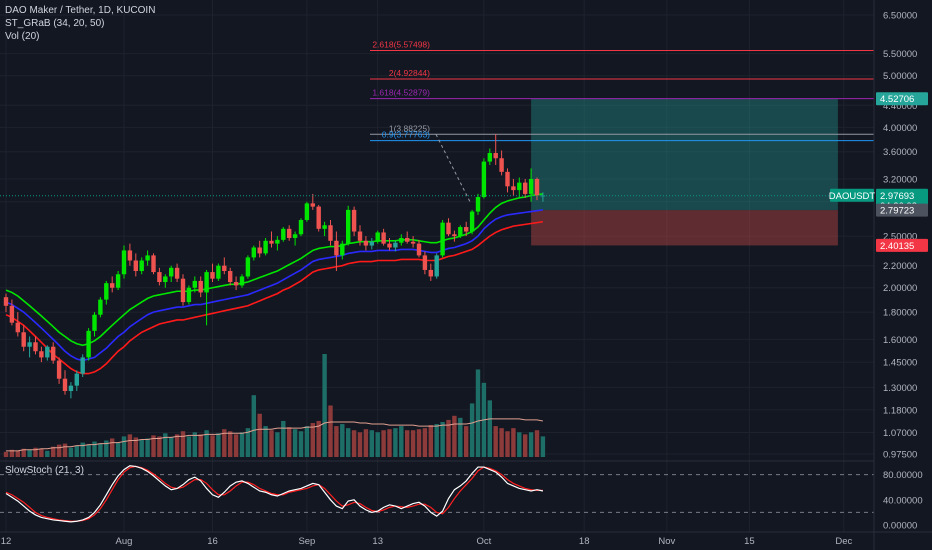 The height and width of the screenshot is (550, 932). What do you see at coordinates (22, 36) in the screenshot?
I see `indicator-volume-label: Vol (20)` at bounding box center [22, 36].